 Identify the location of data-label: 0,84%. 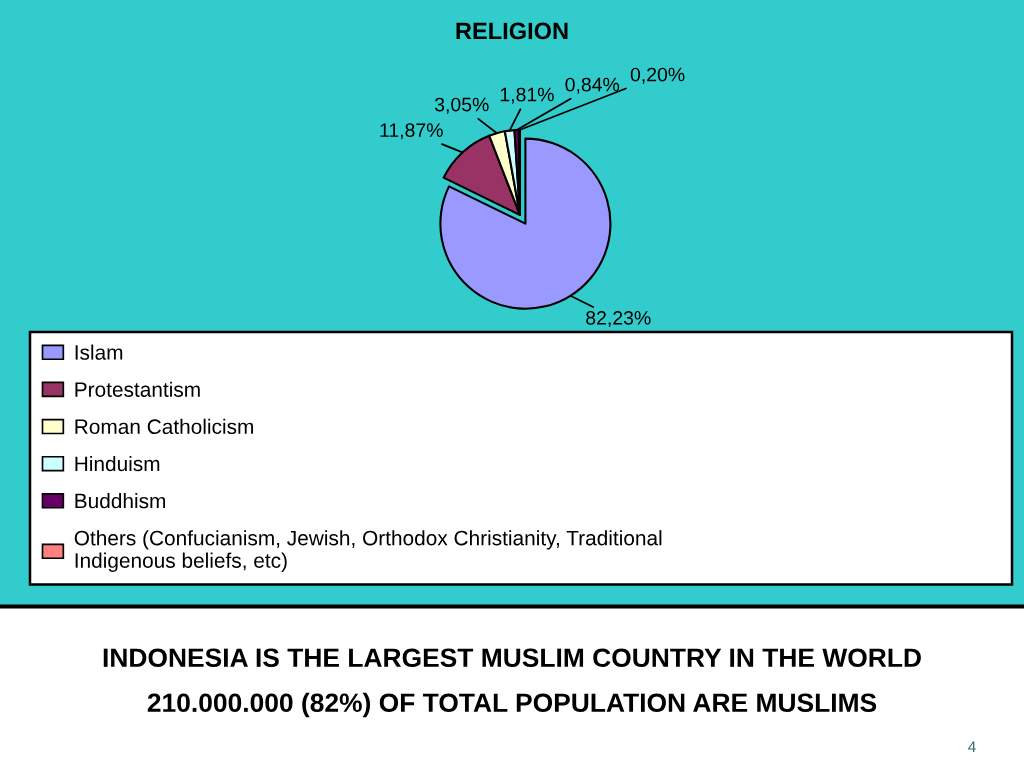
(592, 85).